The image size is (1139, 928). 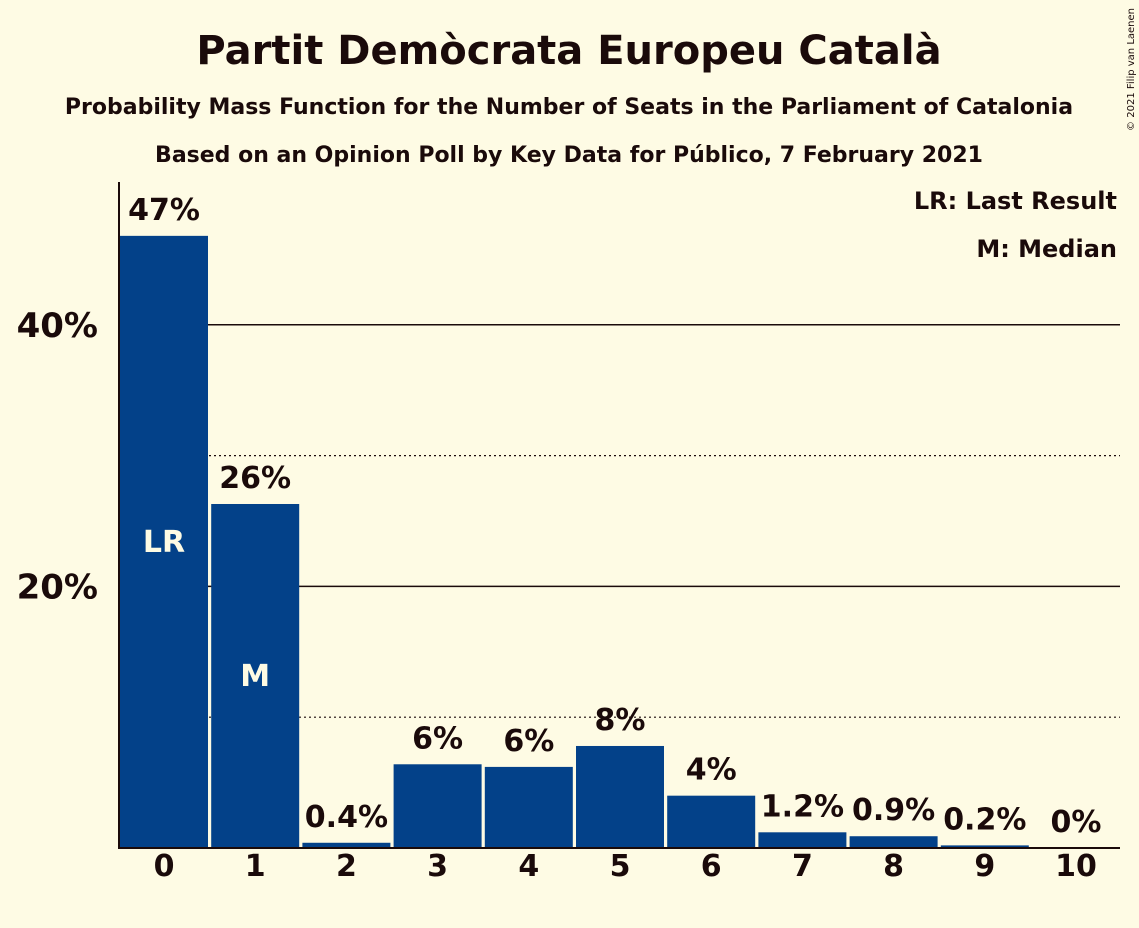 I want to click on x-tick-label-3: 3, so click(x=437, y=866).